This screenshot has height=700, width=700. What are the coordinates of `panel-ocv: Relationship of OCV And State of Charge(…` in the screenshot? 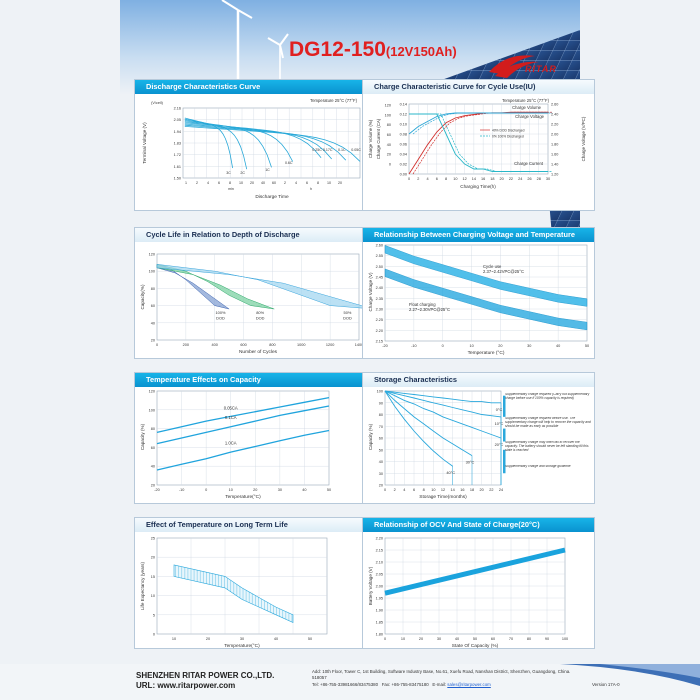 It's located at (478, 583).